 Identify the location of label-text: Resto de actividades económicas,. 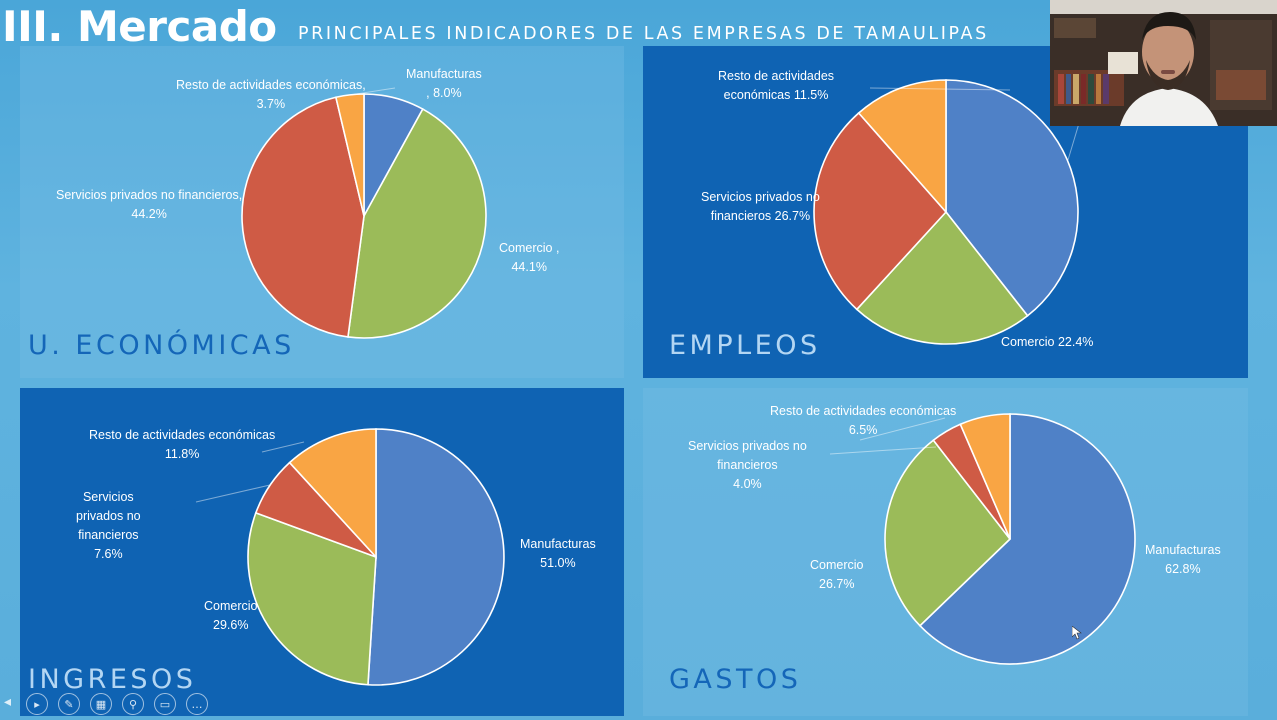
(271, 85).